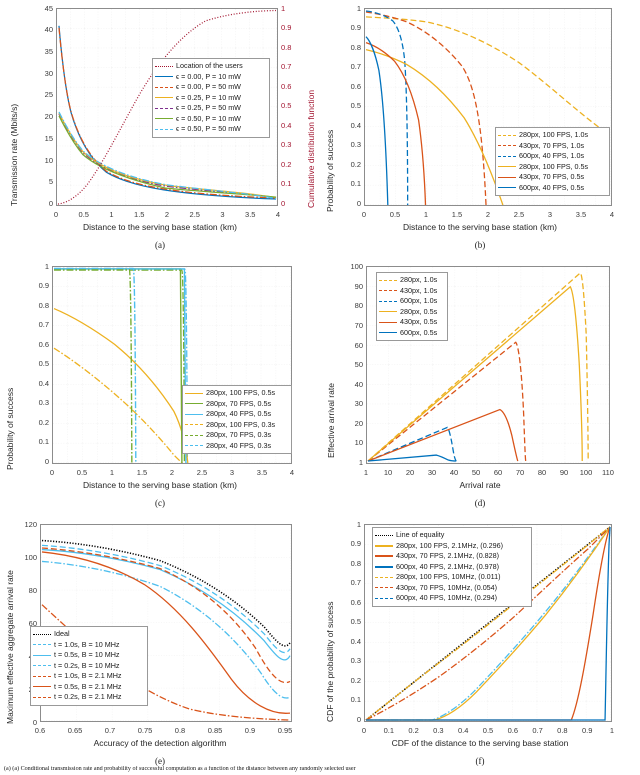 This screenshot has height=775, width=640. What do you see at coordinates (498, 472) in the screenshot?
I see `xtick: 60` at bounding box center [498, 472].